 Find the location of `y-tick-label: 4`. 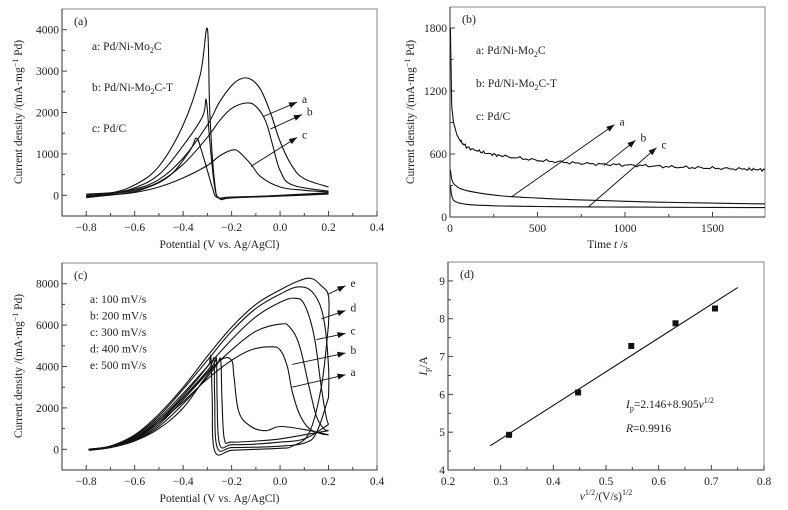

y-tick-label: 4 is located at coordinates (442, 471).